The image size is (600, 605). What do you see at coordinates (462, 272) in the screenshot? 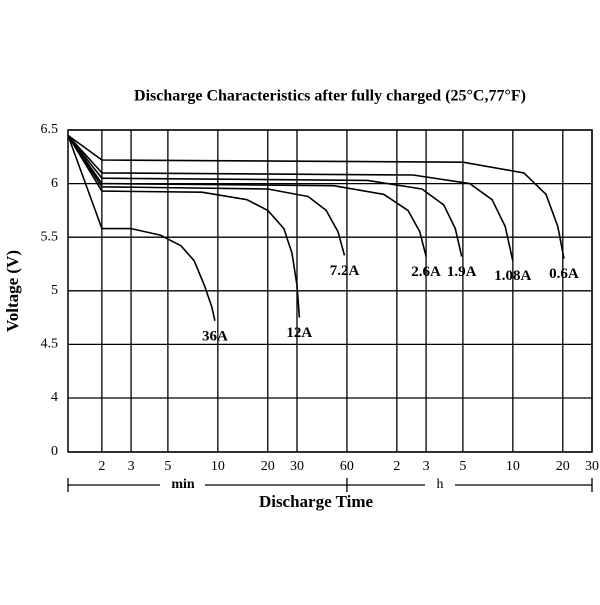
I see `series-label: 1.9A` at bounding box center [462, 272].